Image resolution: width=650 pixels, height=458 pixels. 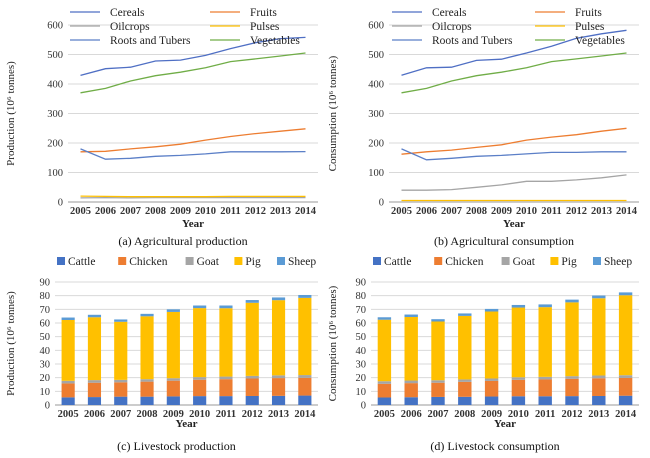 I want to click on legend-label: Roots and Tubers, so click(x=150, y=41).